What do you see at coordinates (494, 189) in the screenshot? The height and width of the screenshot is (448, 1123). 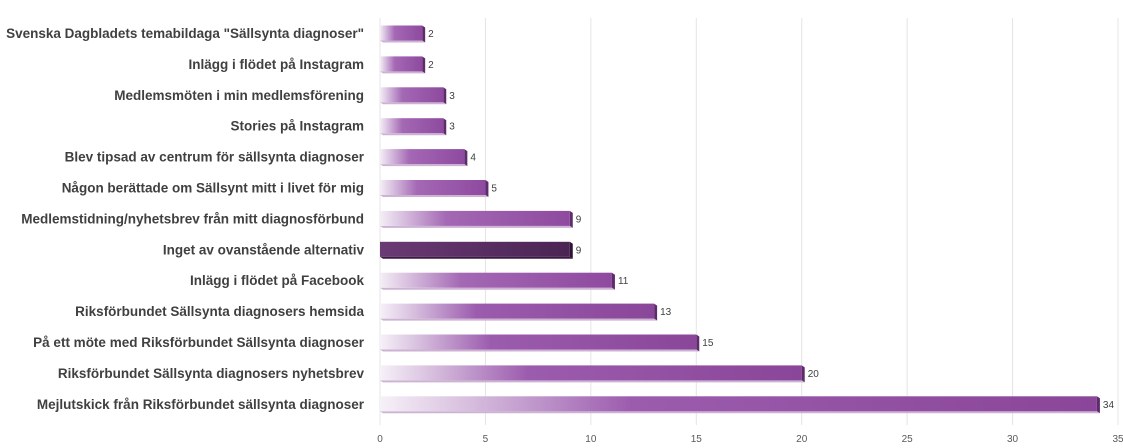 I see `data-label: 5` at bounding box center [494, 189].